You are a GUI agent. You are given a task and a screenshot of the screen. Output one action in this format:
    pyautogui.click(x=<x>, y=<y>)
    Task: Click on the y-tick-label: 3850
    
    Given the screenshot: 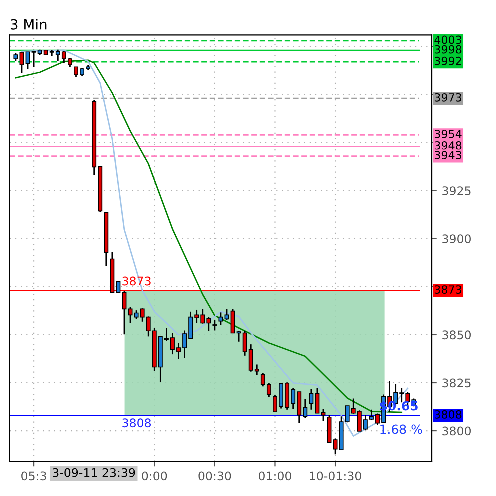 What is the action you would take?
    pyautogui.click(x=456, y=335)
    